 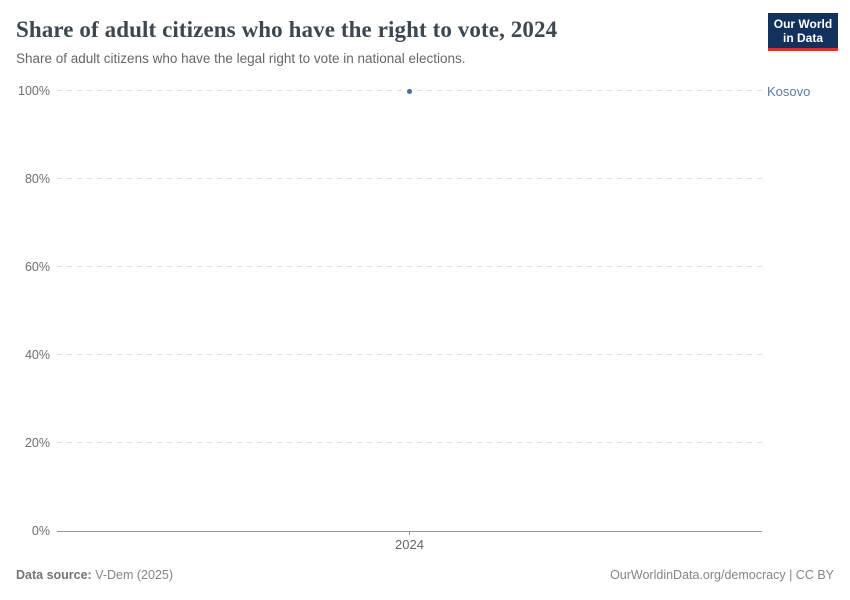 I want to click on y-tick-label: 0%, so click(x=40, y=531).